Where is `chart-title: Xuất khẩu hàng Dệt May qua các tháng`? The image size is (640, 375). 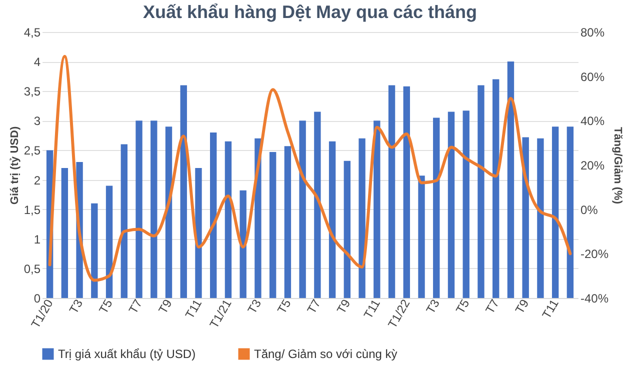 chart-title: Xuất khẩu hàng Dệt May qua các tháng is located at coordinates (310, 12).